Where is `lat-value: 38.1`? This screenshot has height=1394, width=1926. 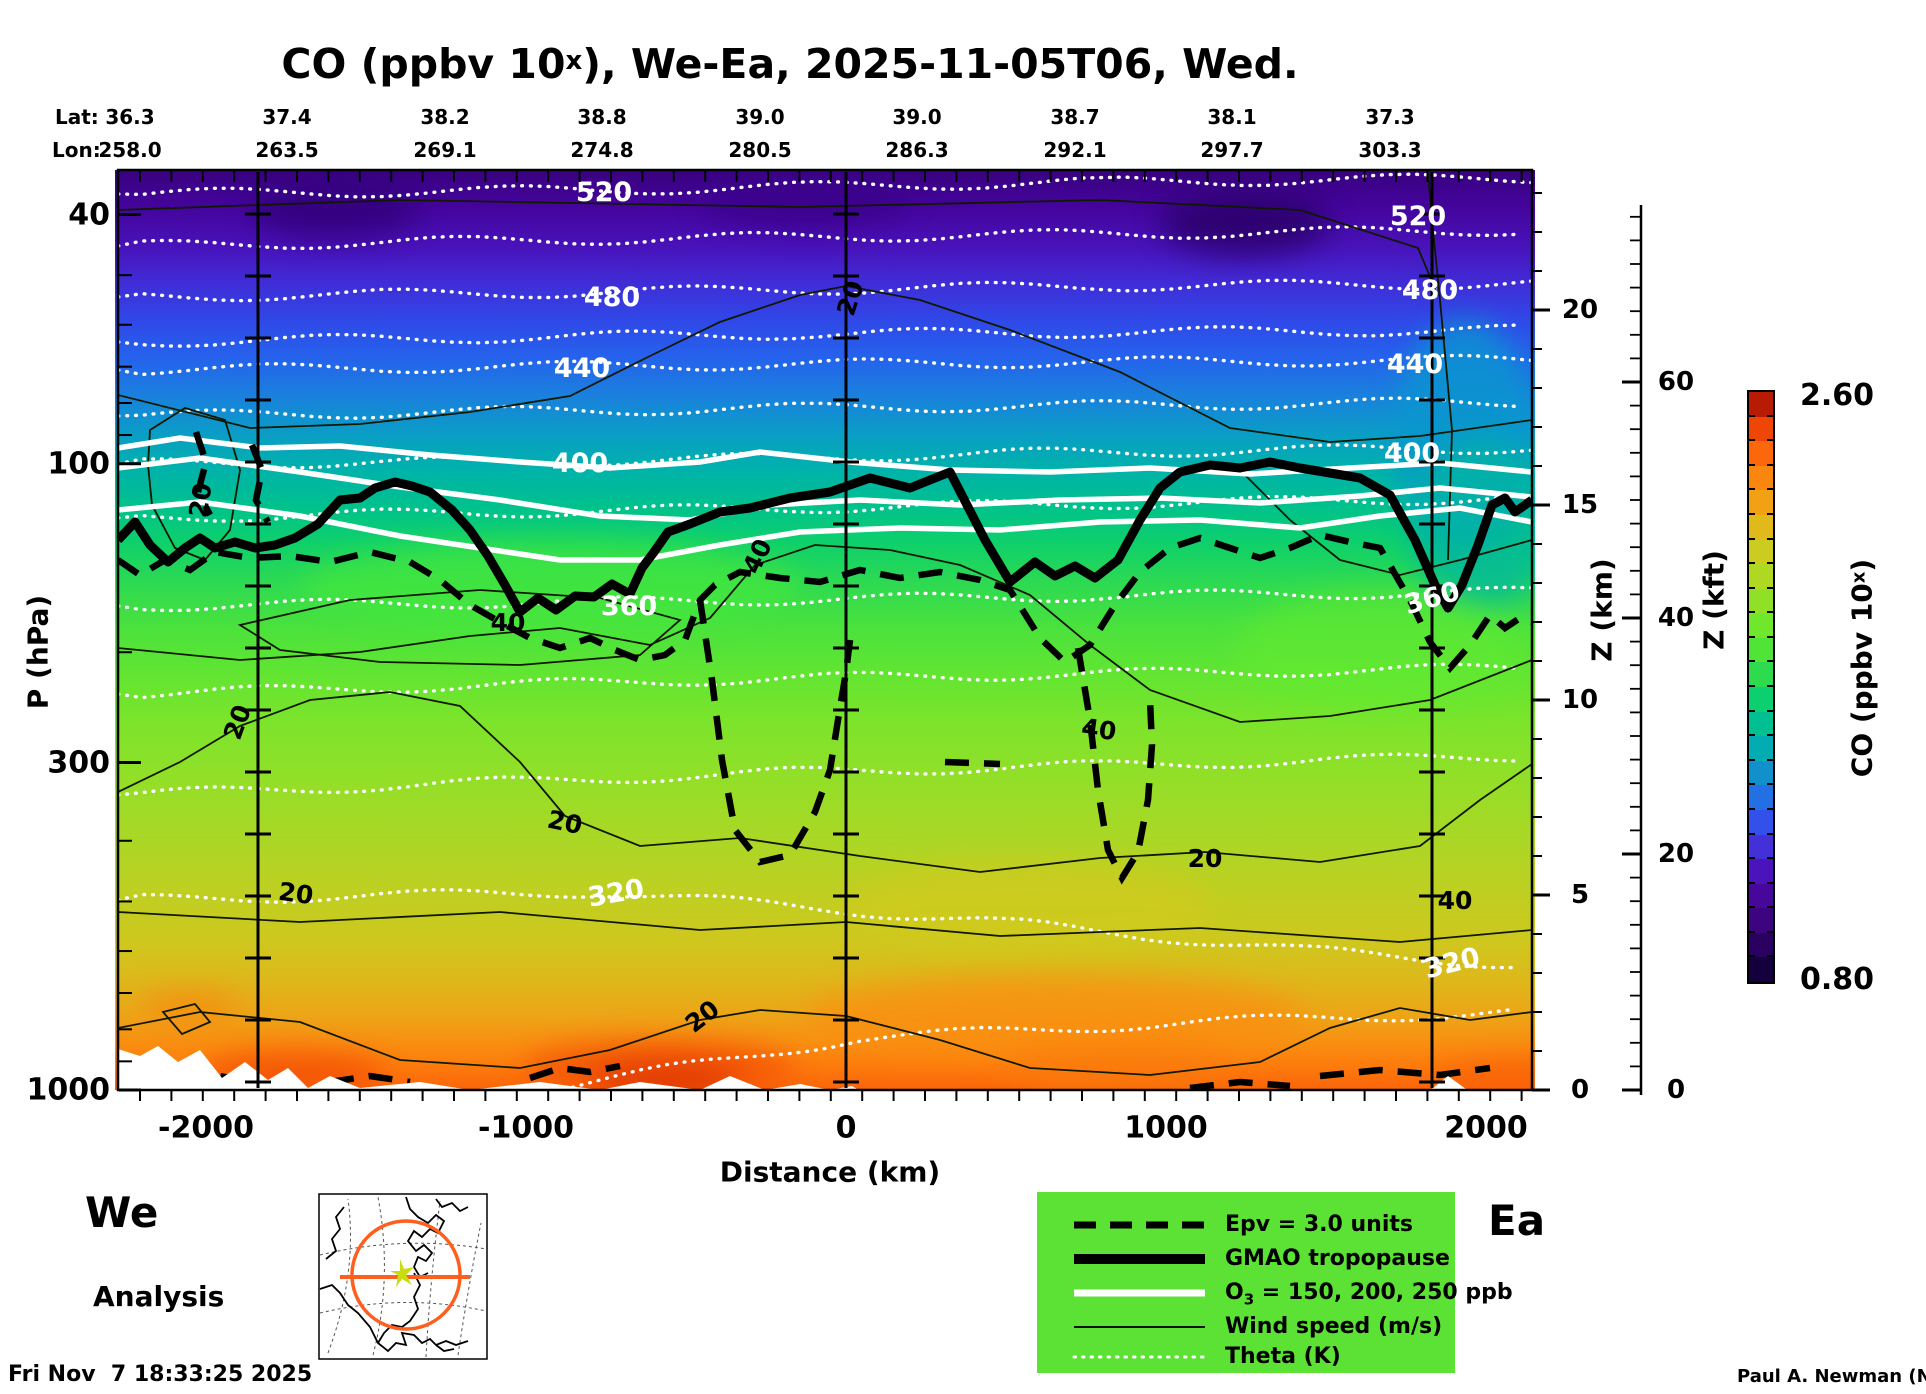 lat-value: 38.1 is located at coordinates (1232, 117).